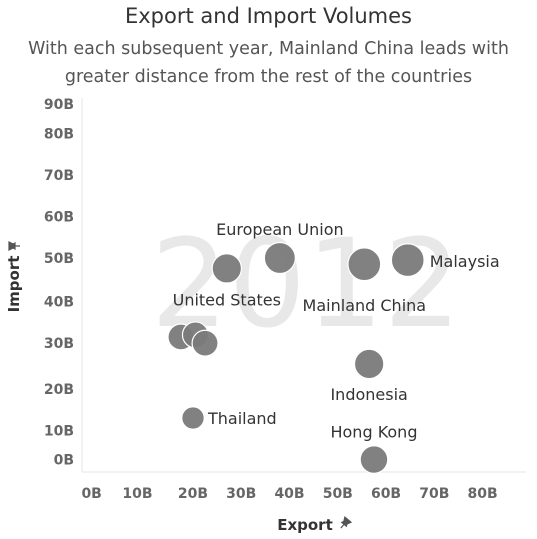  Describe the element at coordinates (91, 494) in the screenshot. I see `x-tick-label: 0B` at that location.